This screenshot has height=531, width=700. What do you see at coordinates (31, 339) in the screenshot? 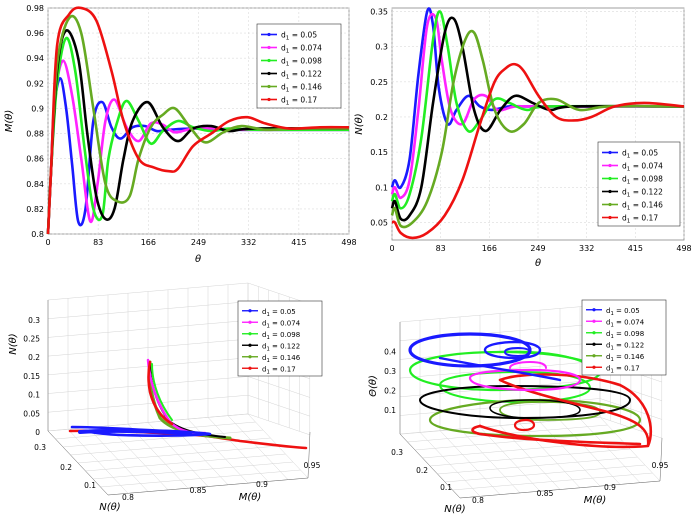
I see `tick-label: 0.25` at bounding box center [31, 339].